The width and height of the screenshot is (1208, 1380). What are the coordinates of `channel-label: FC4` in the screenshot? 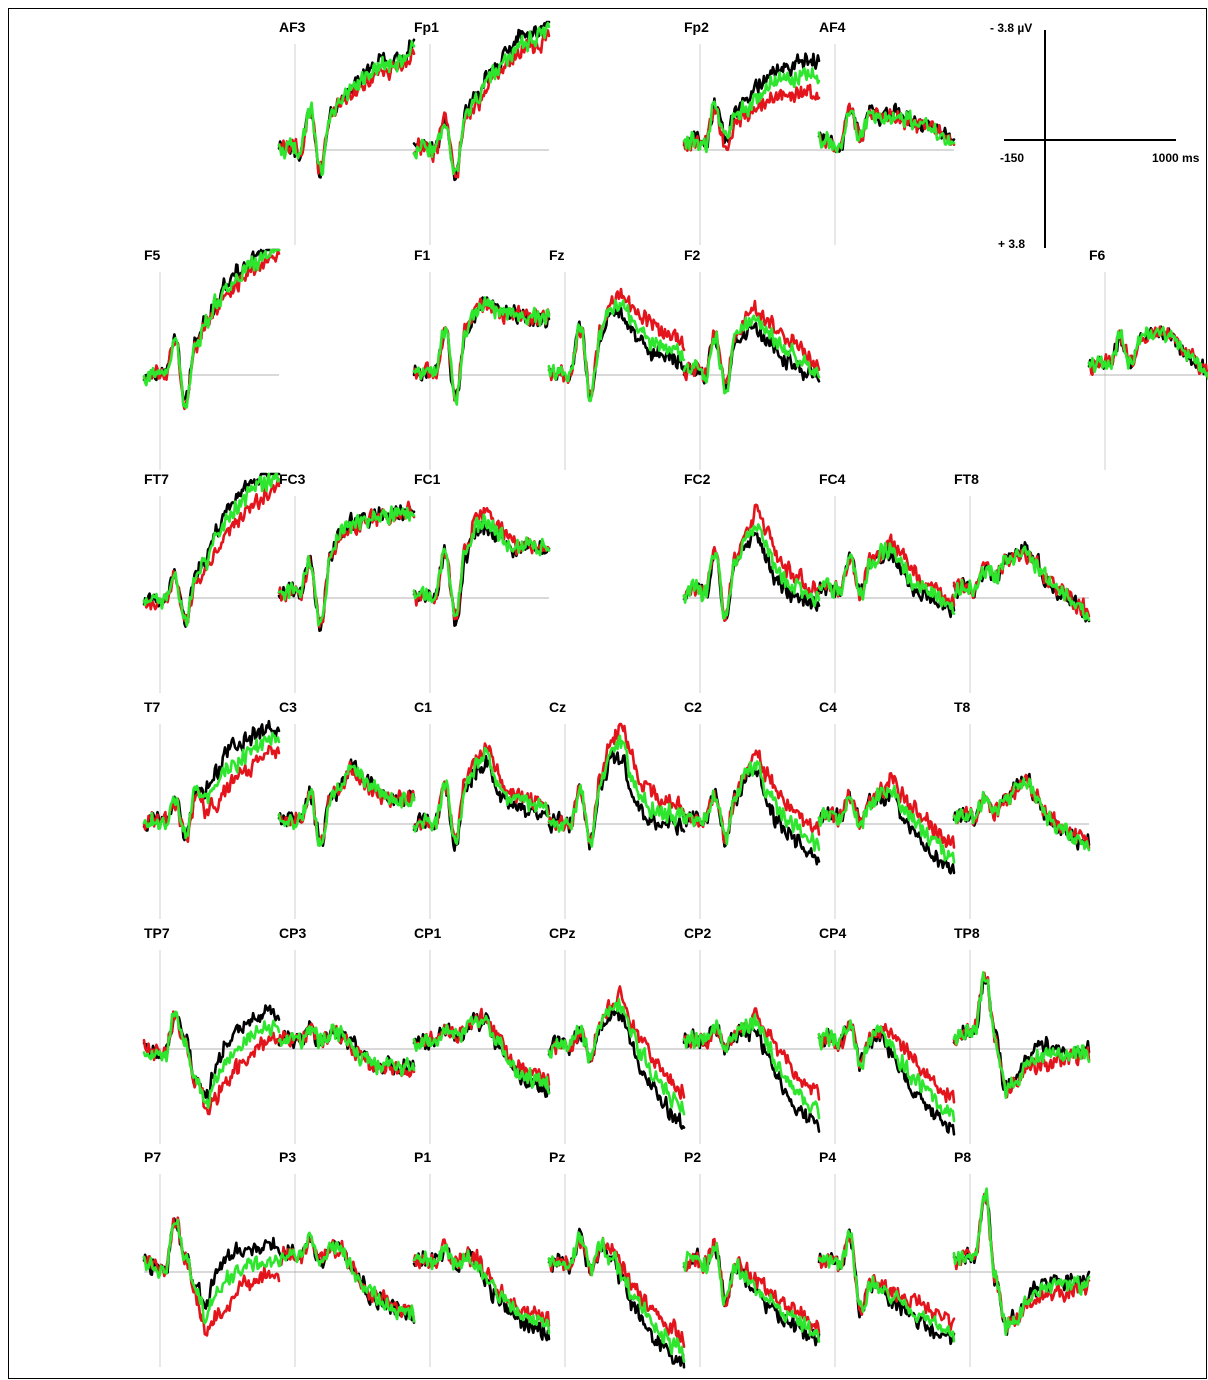 It's located at (832, 479).